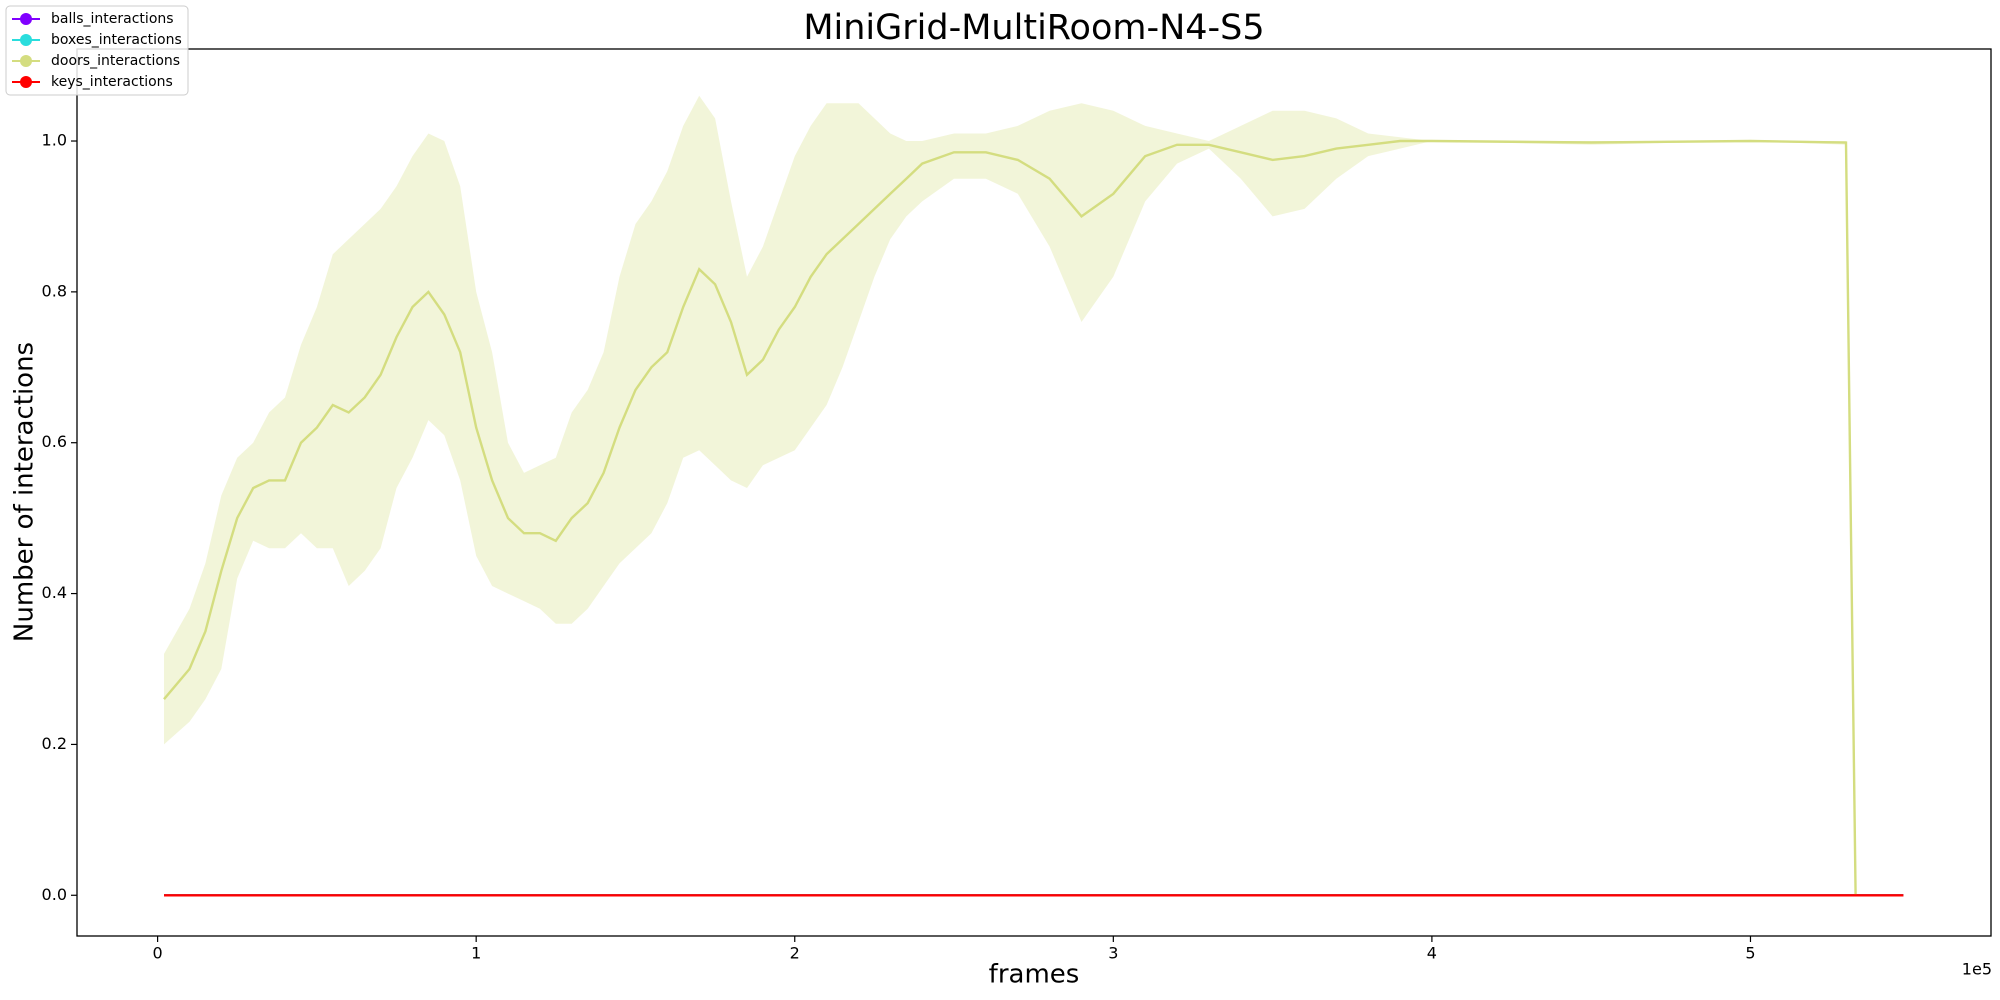 This screenshot has height=1000, width=2000. Describe the element at coordinates (1432, 953) in the screenshot. I see `x-tick-label: 4` at that location.